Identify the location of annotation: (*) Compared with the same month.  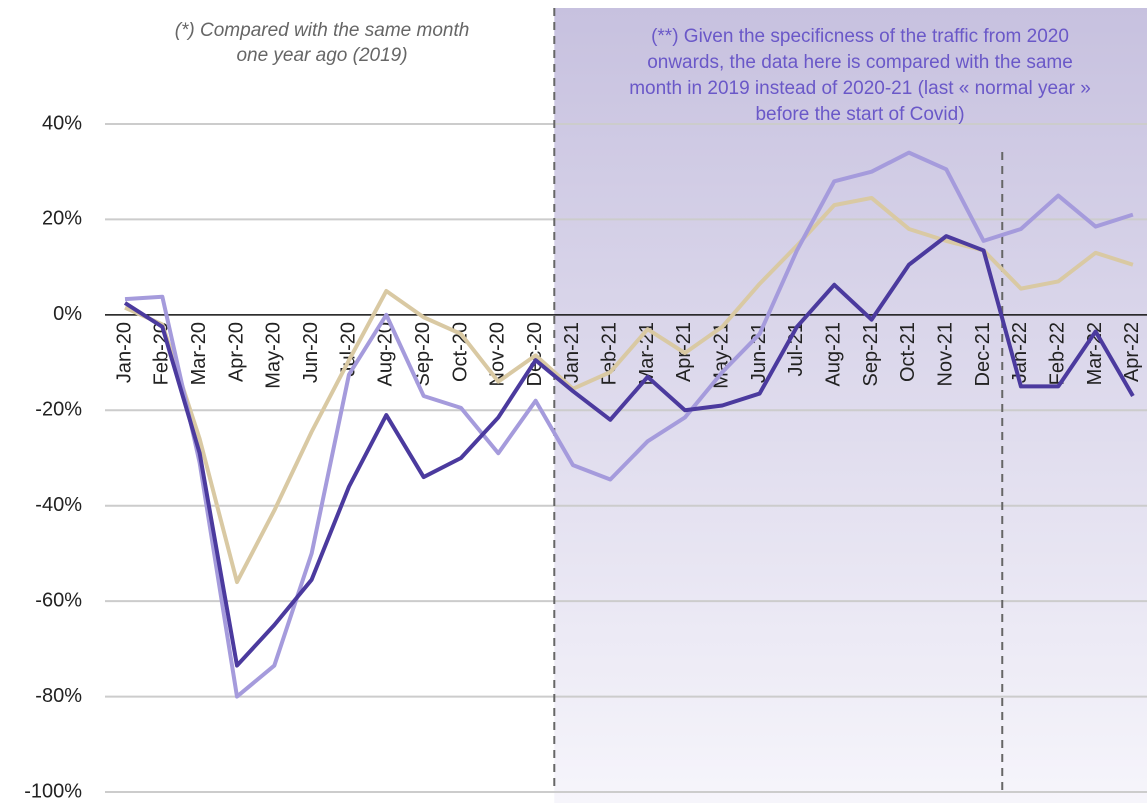
(322, 30).